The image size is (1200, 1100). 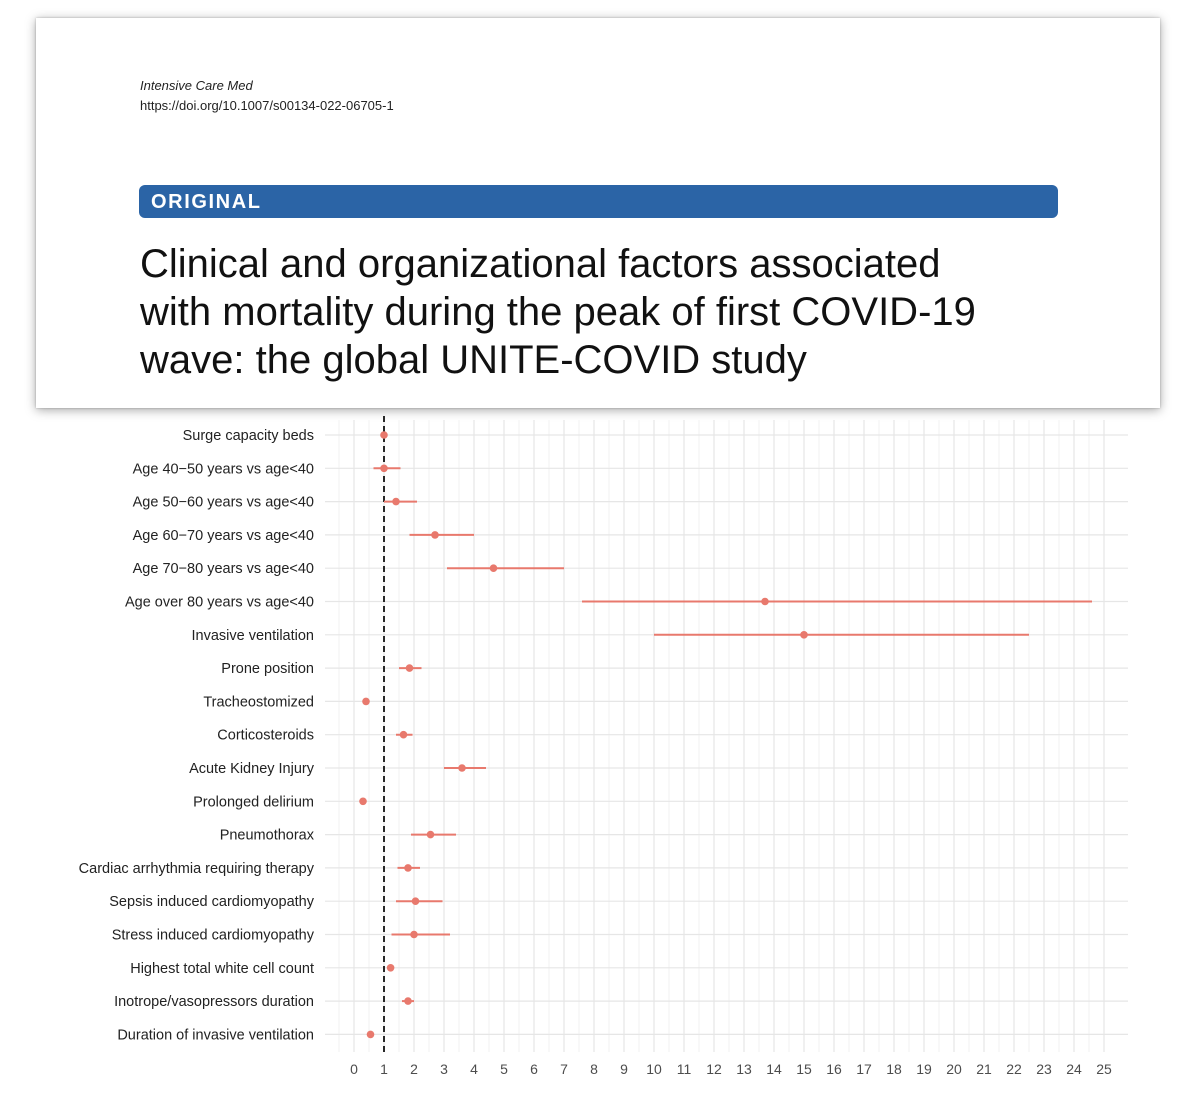 I want to click on journal-name: Intensive Care Med, so click(x=196, y=85).